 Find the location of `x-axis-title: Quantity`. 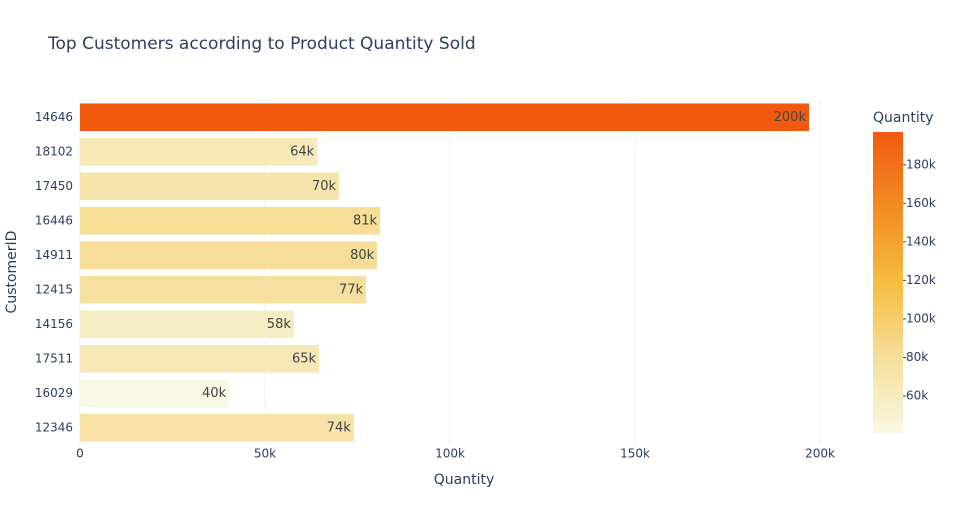

x-axis-title: Quantity is located at coordinates (464, 480).